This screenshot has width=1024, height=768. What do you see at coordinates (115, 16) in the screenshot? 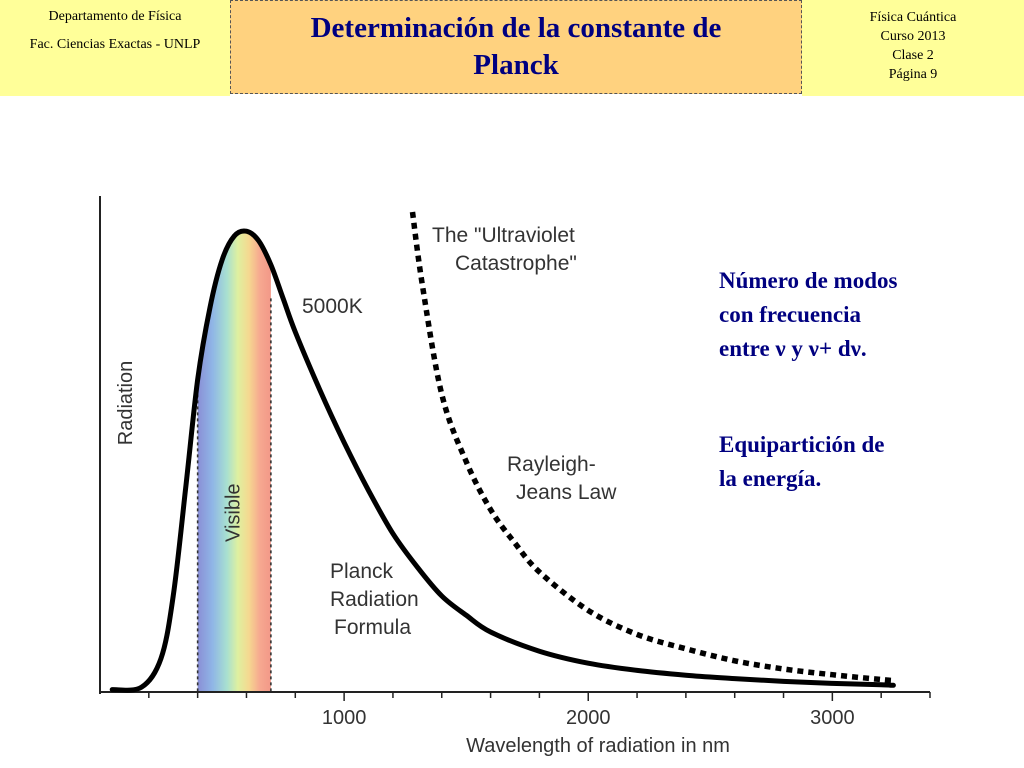
I see `department-name: Departamento de Física` at bounding box center [115, 16].